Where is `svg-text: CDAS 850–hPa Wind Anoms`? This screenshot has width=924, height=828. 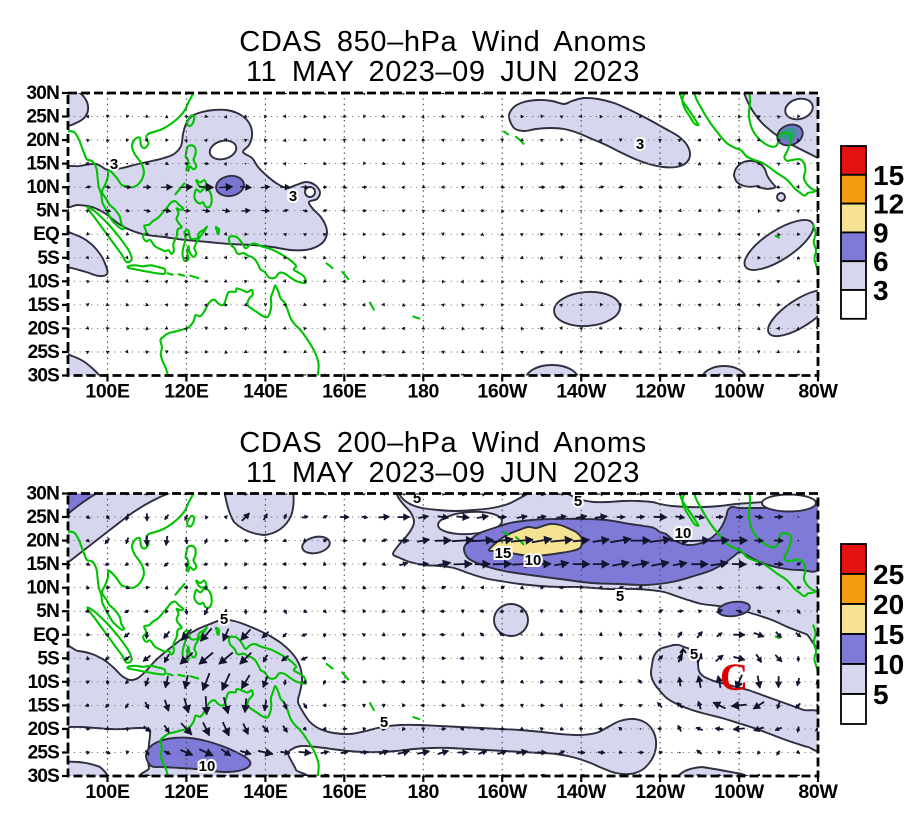
svg-text: CDAS 850–hPa Wind Anoms is located at coordinates (442, 42).